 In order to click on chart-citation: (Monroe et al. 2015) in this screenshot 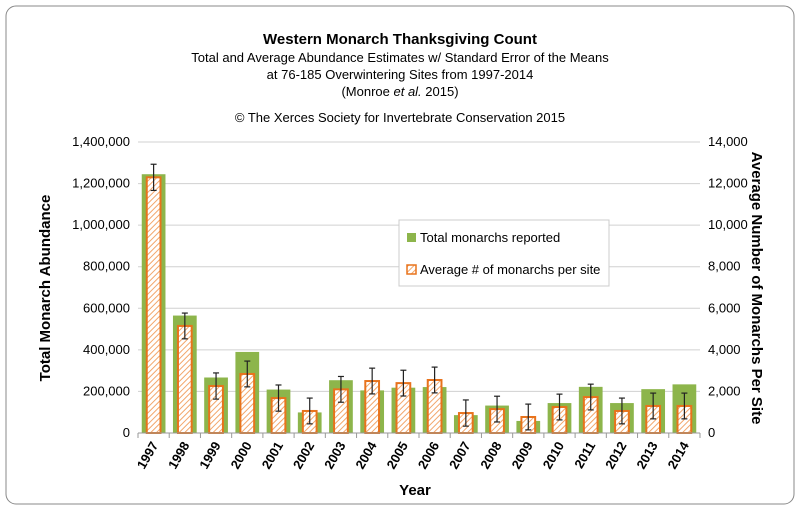, I will do `click(399, 91)`.